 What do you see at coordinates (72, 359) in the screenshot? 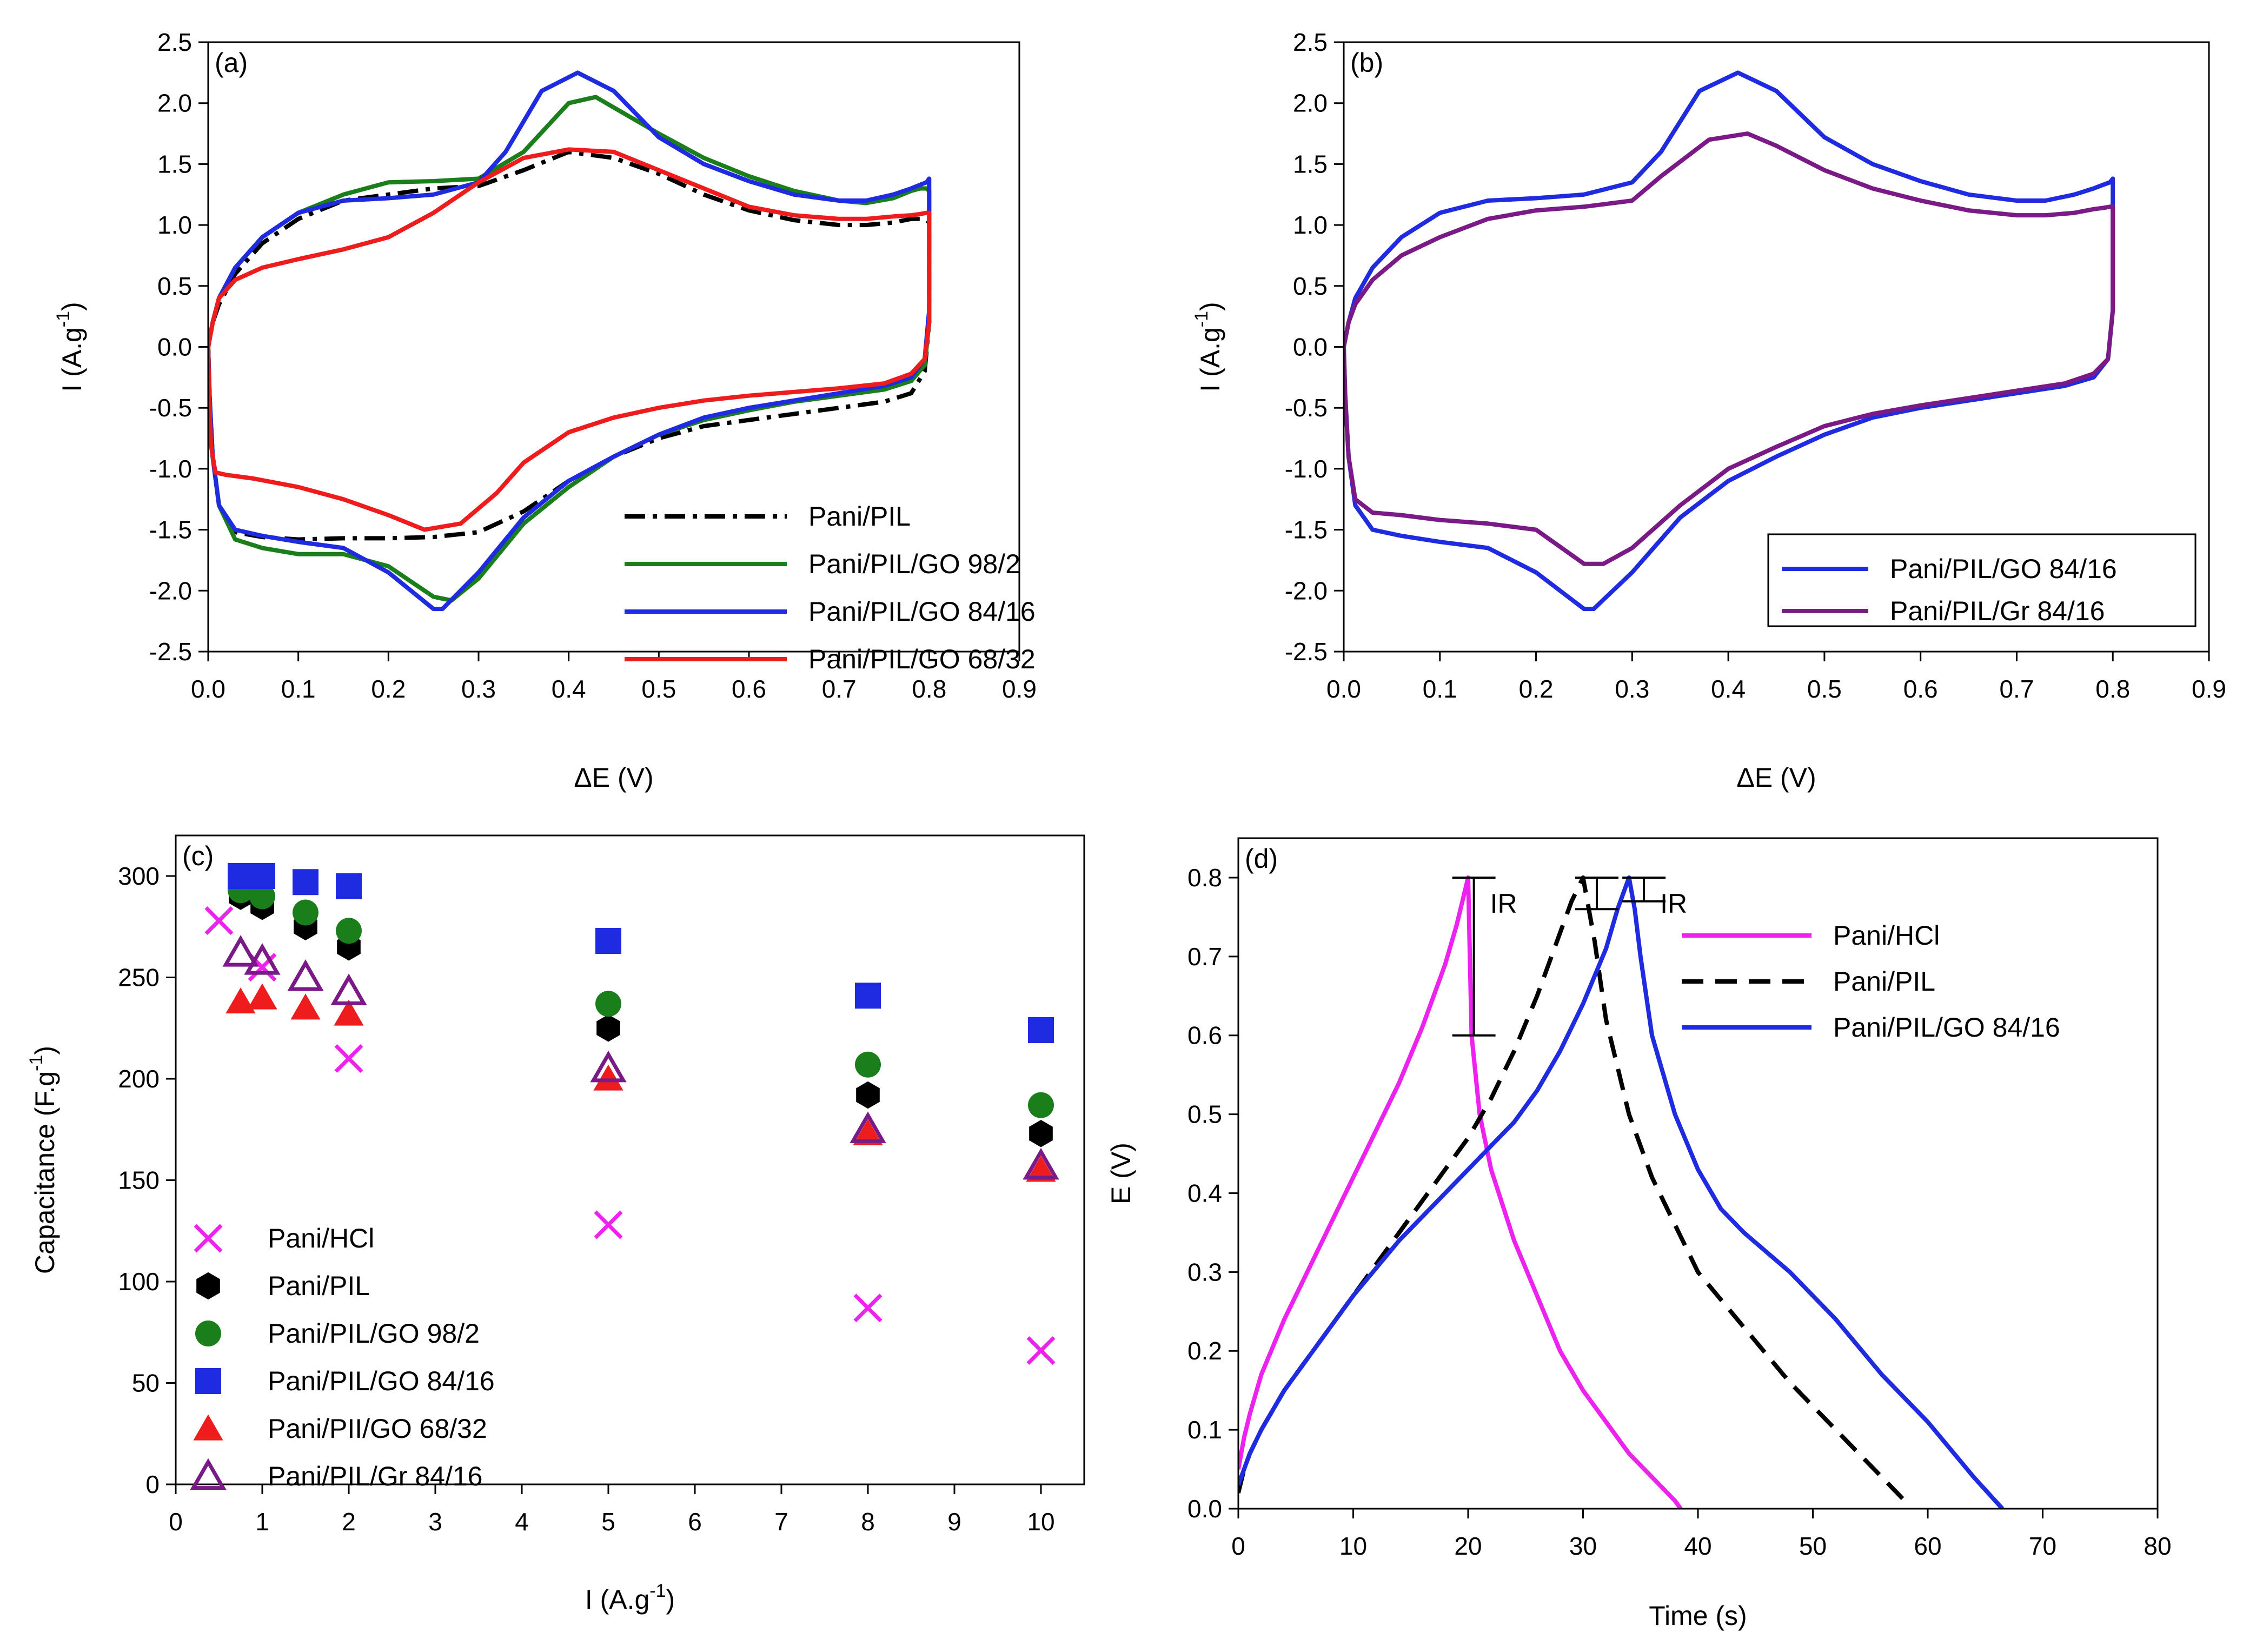
I see `y-axis-label-text: I (A.g` at bounding box center [72, 359].